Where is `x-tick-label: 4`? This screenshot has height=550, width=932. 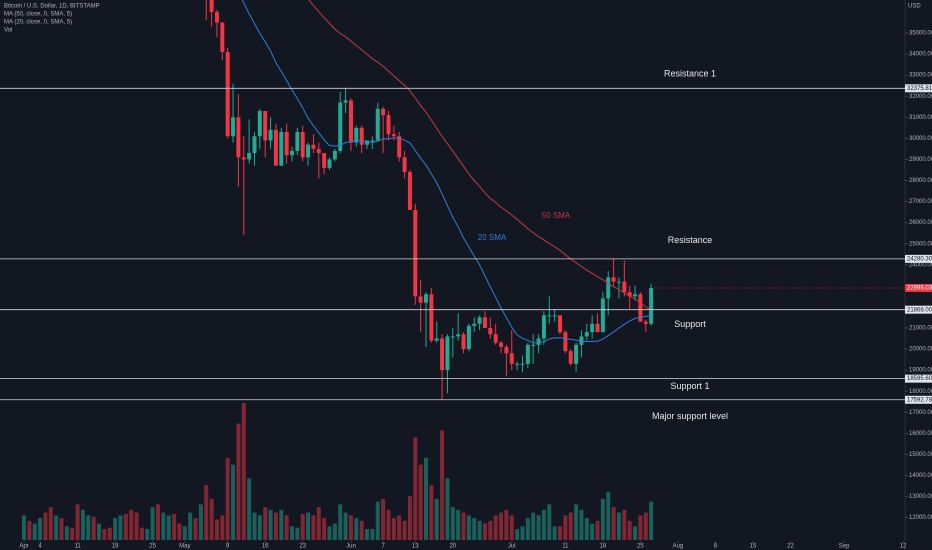 x-tick-label: 4 is located at coordinates (40, 547).